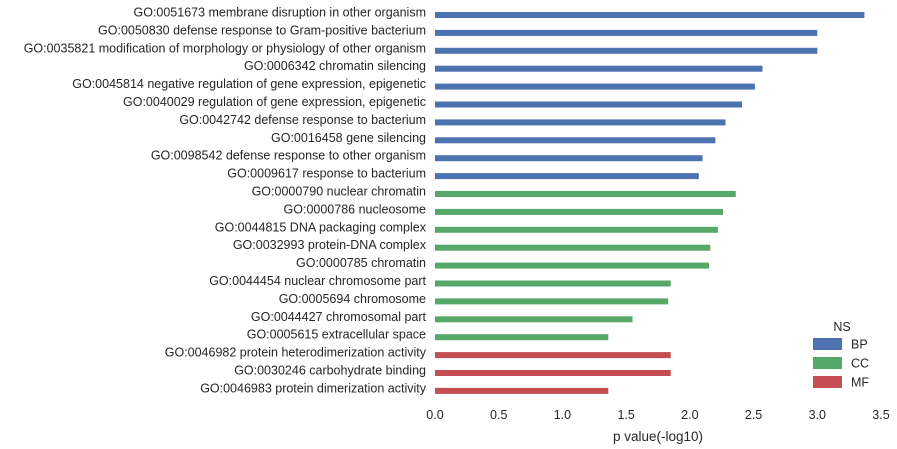 The height and width of the screenshot is (449, 897). I want to click on category-label: GO:0005615 extracellular space, so click(336, 335).